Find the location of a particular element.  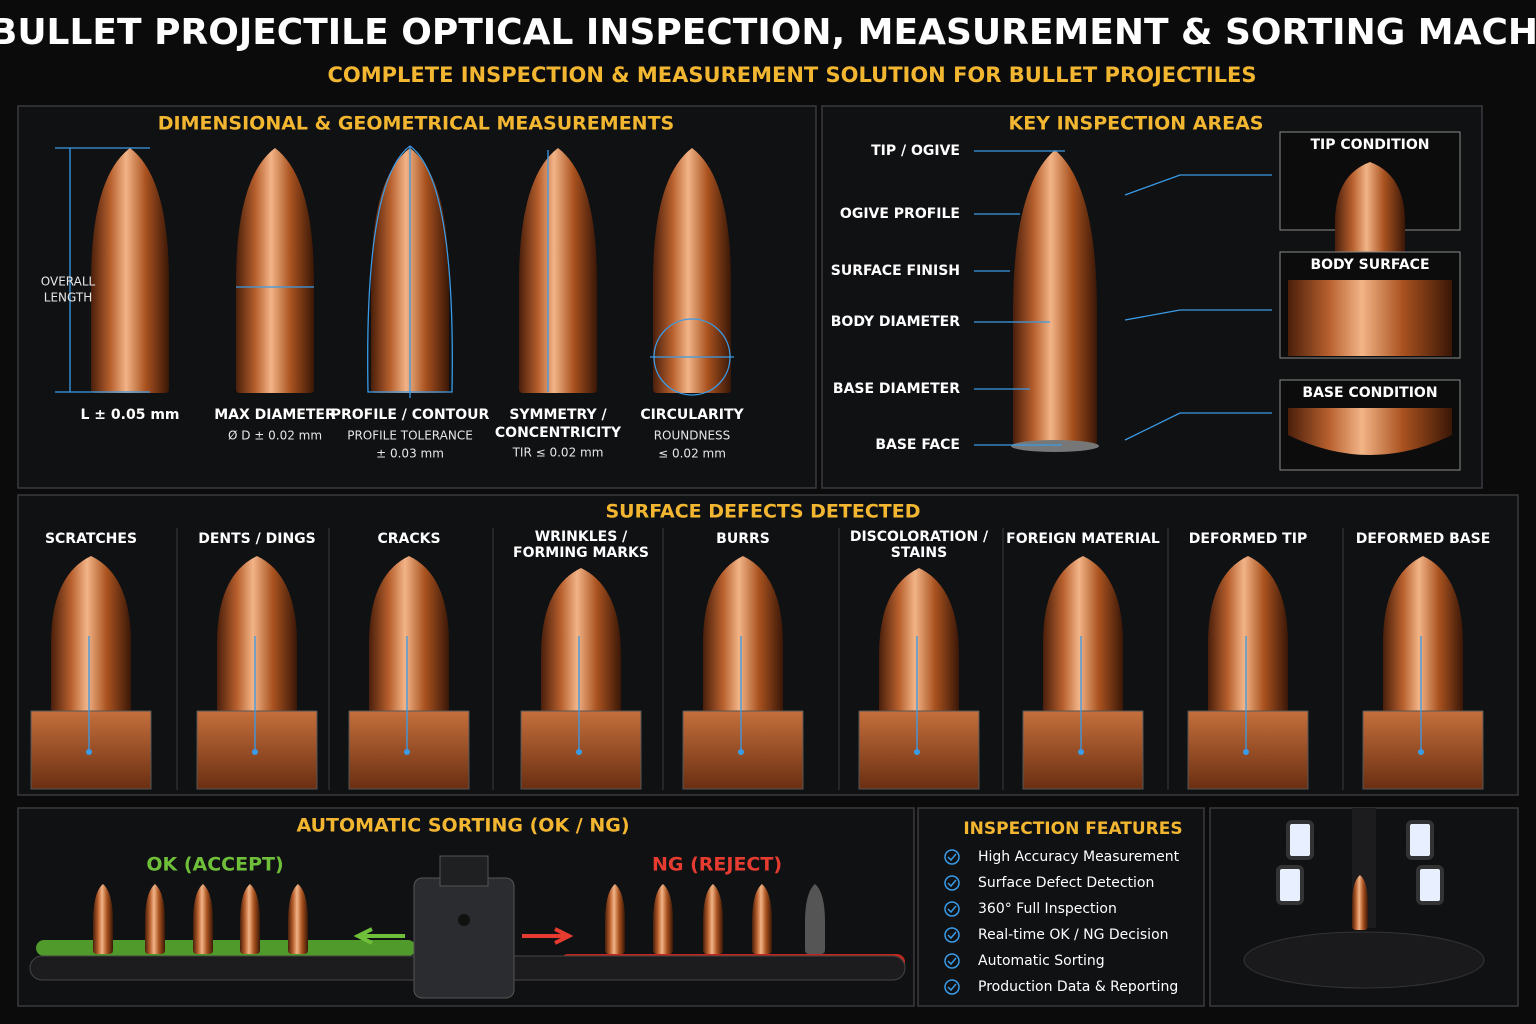

label: CIRCULARITY is located at coordinates (692, 415).